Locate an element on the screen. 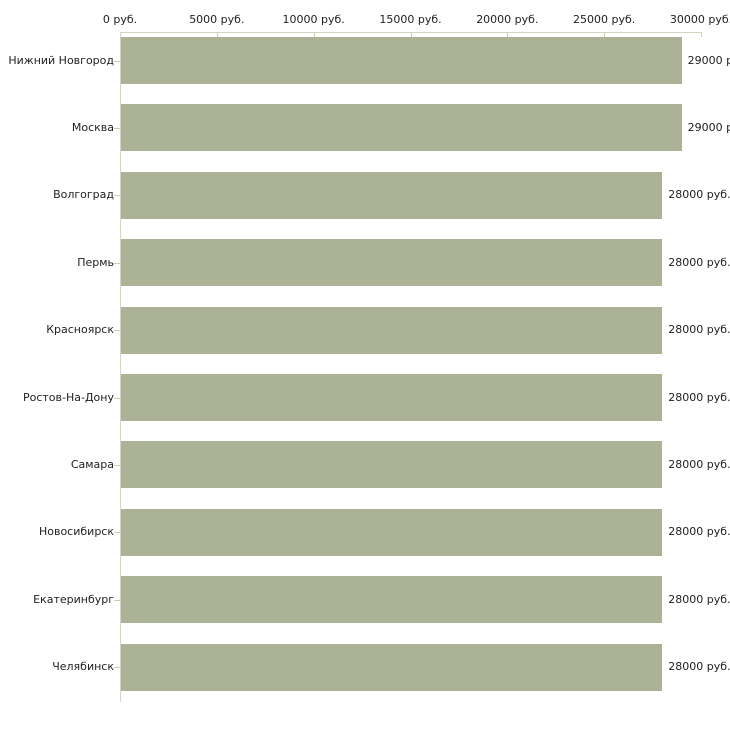 The width and height of the screenshot is (730, 730). category-label: Москва is located at coordinates (92, 127).